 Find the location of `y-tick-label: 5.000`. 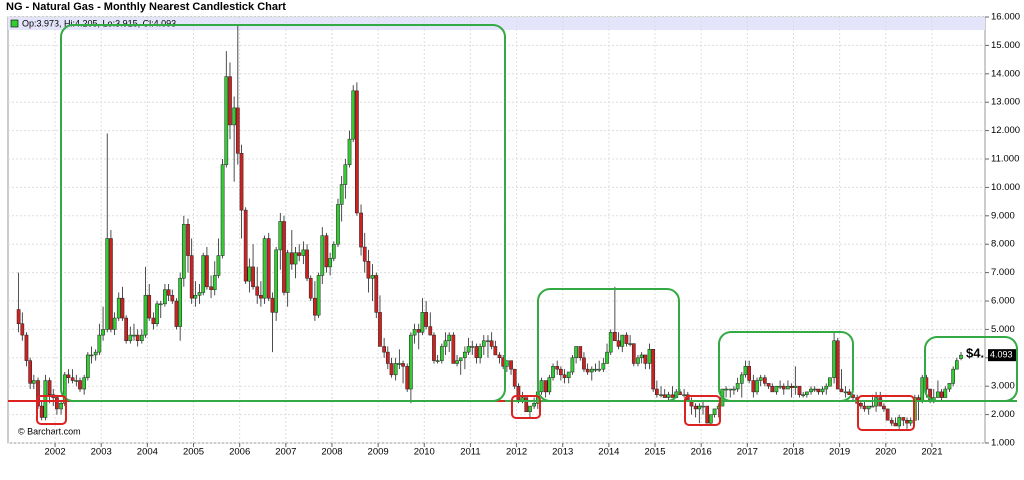

y-tick-label: 5.000 is located at coordinates (1003, 329).